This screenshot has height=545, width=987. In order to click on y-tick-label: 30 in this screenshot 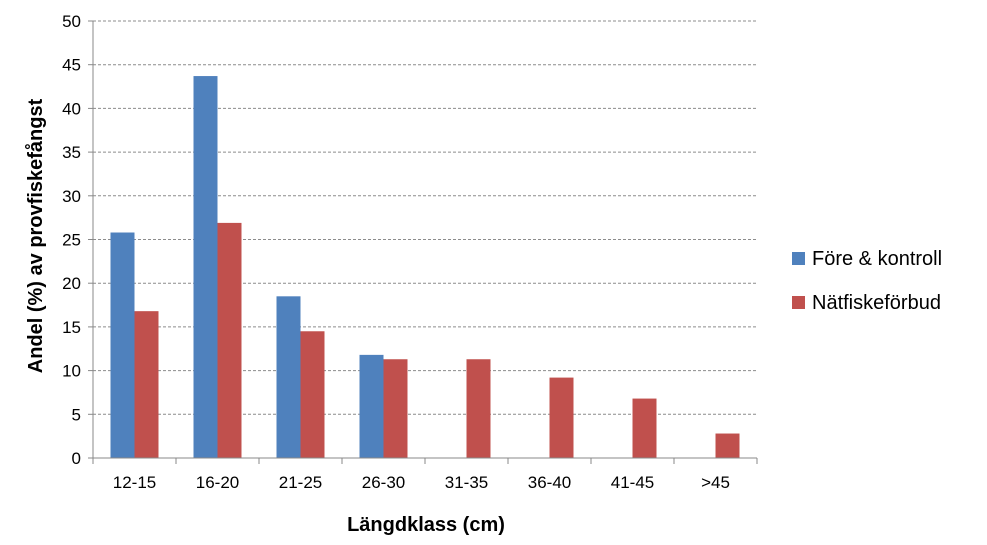, I will do `click(71, 196)`.